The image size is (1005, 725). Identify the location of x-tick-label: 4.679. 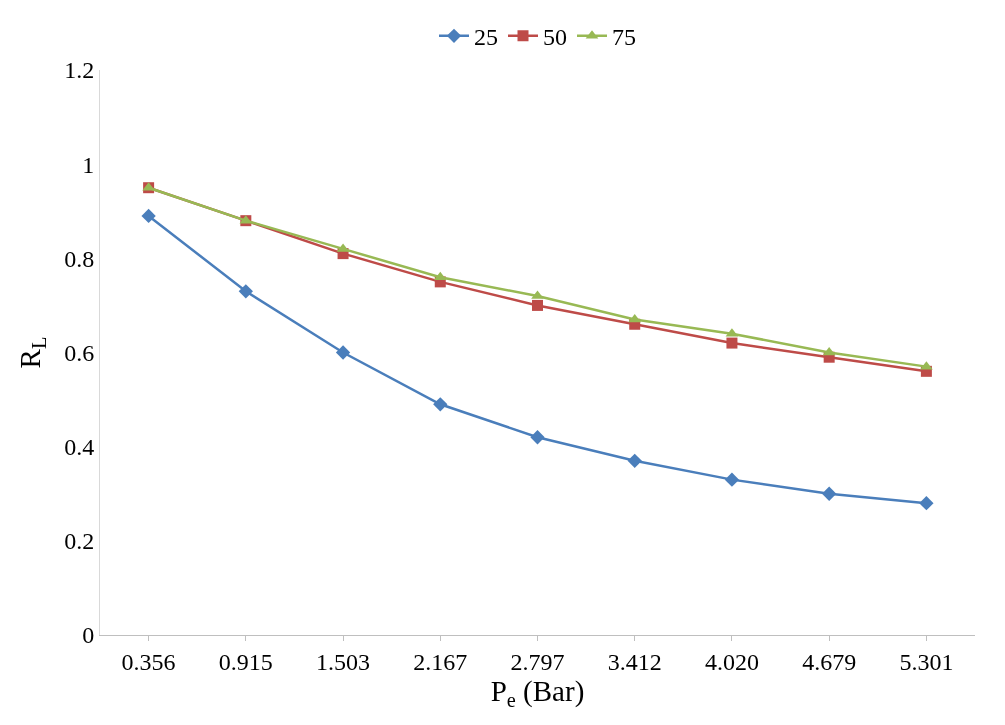
(829, 661).